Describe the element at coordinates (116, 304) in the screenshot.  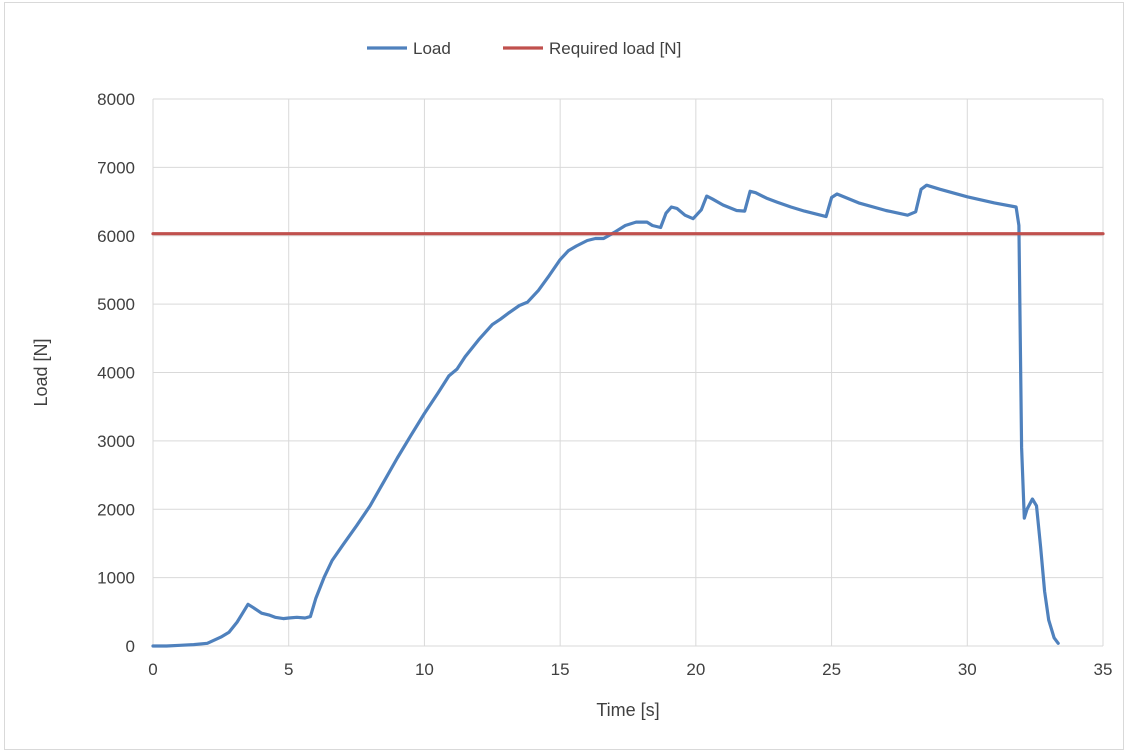
I see `y-tick-label: 5000` at that location.